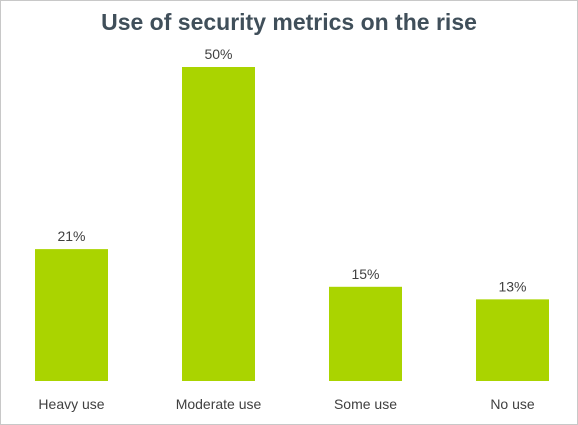 The width and height of the screenshot is (578, 425). What do you see at coordinates (512, 404) in the screenshot?
I see `category-label-no-use: No use` at bounding box center [512, 404].